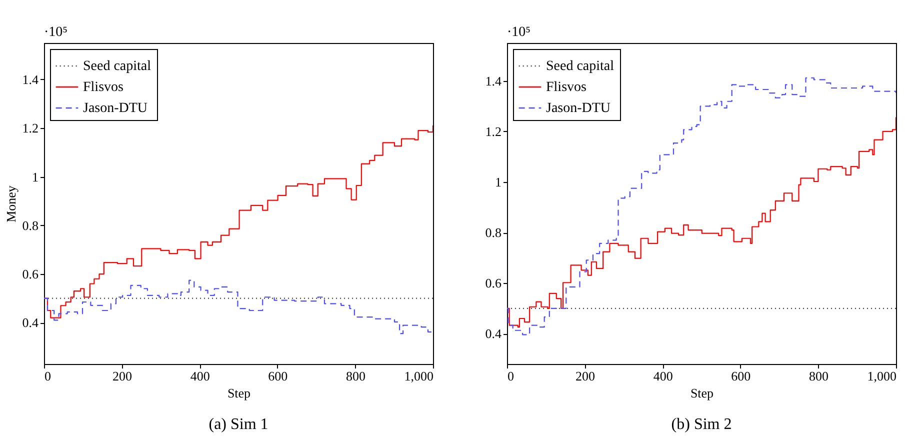  Describe the element at coordinates (238, 424) in the screenshot. I see `text: (a) Sim 1` at that location.